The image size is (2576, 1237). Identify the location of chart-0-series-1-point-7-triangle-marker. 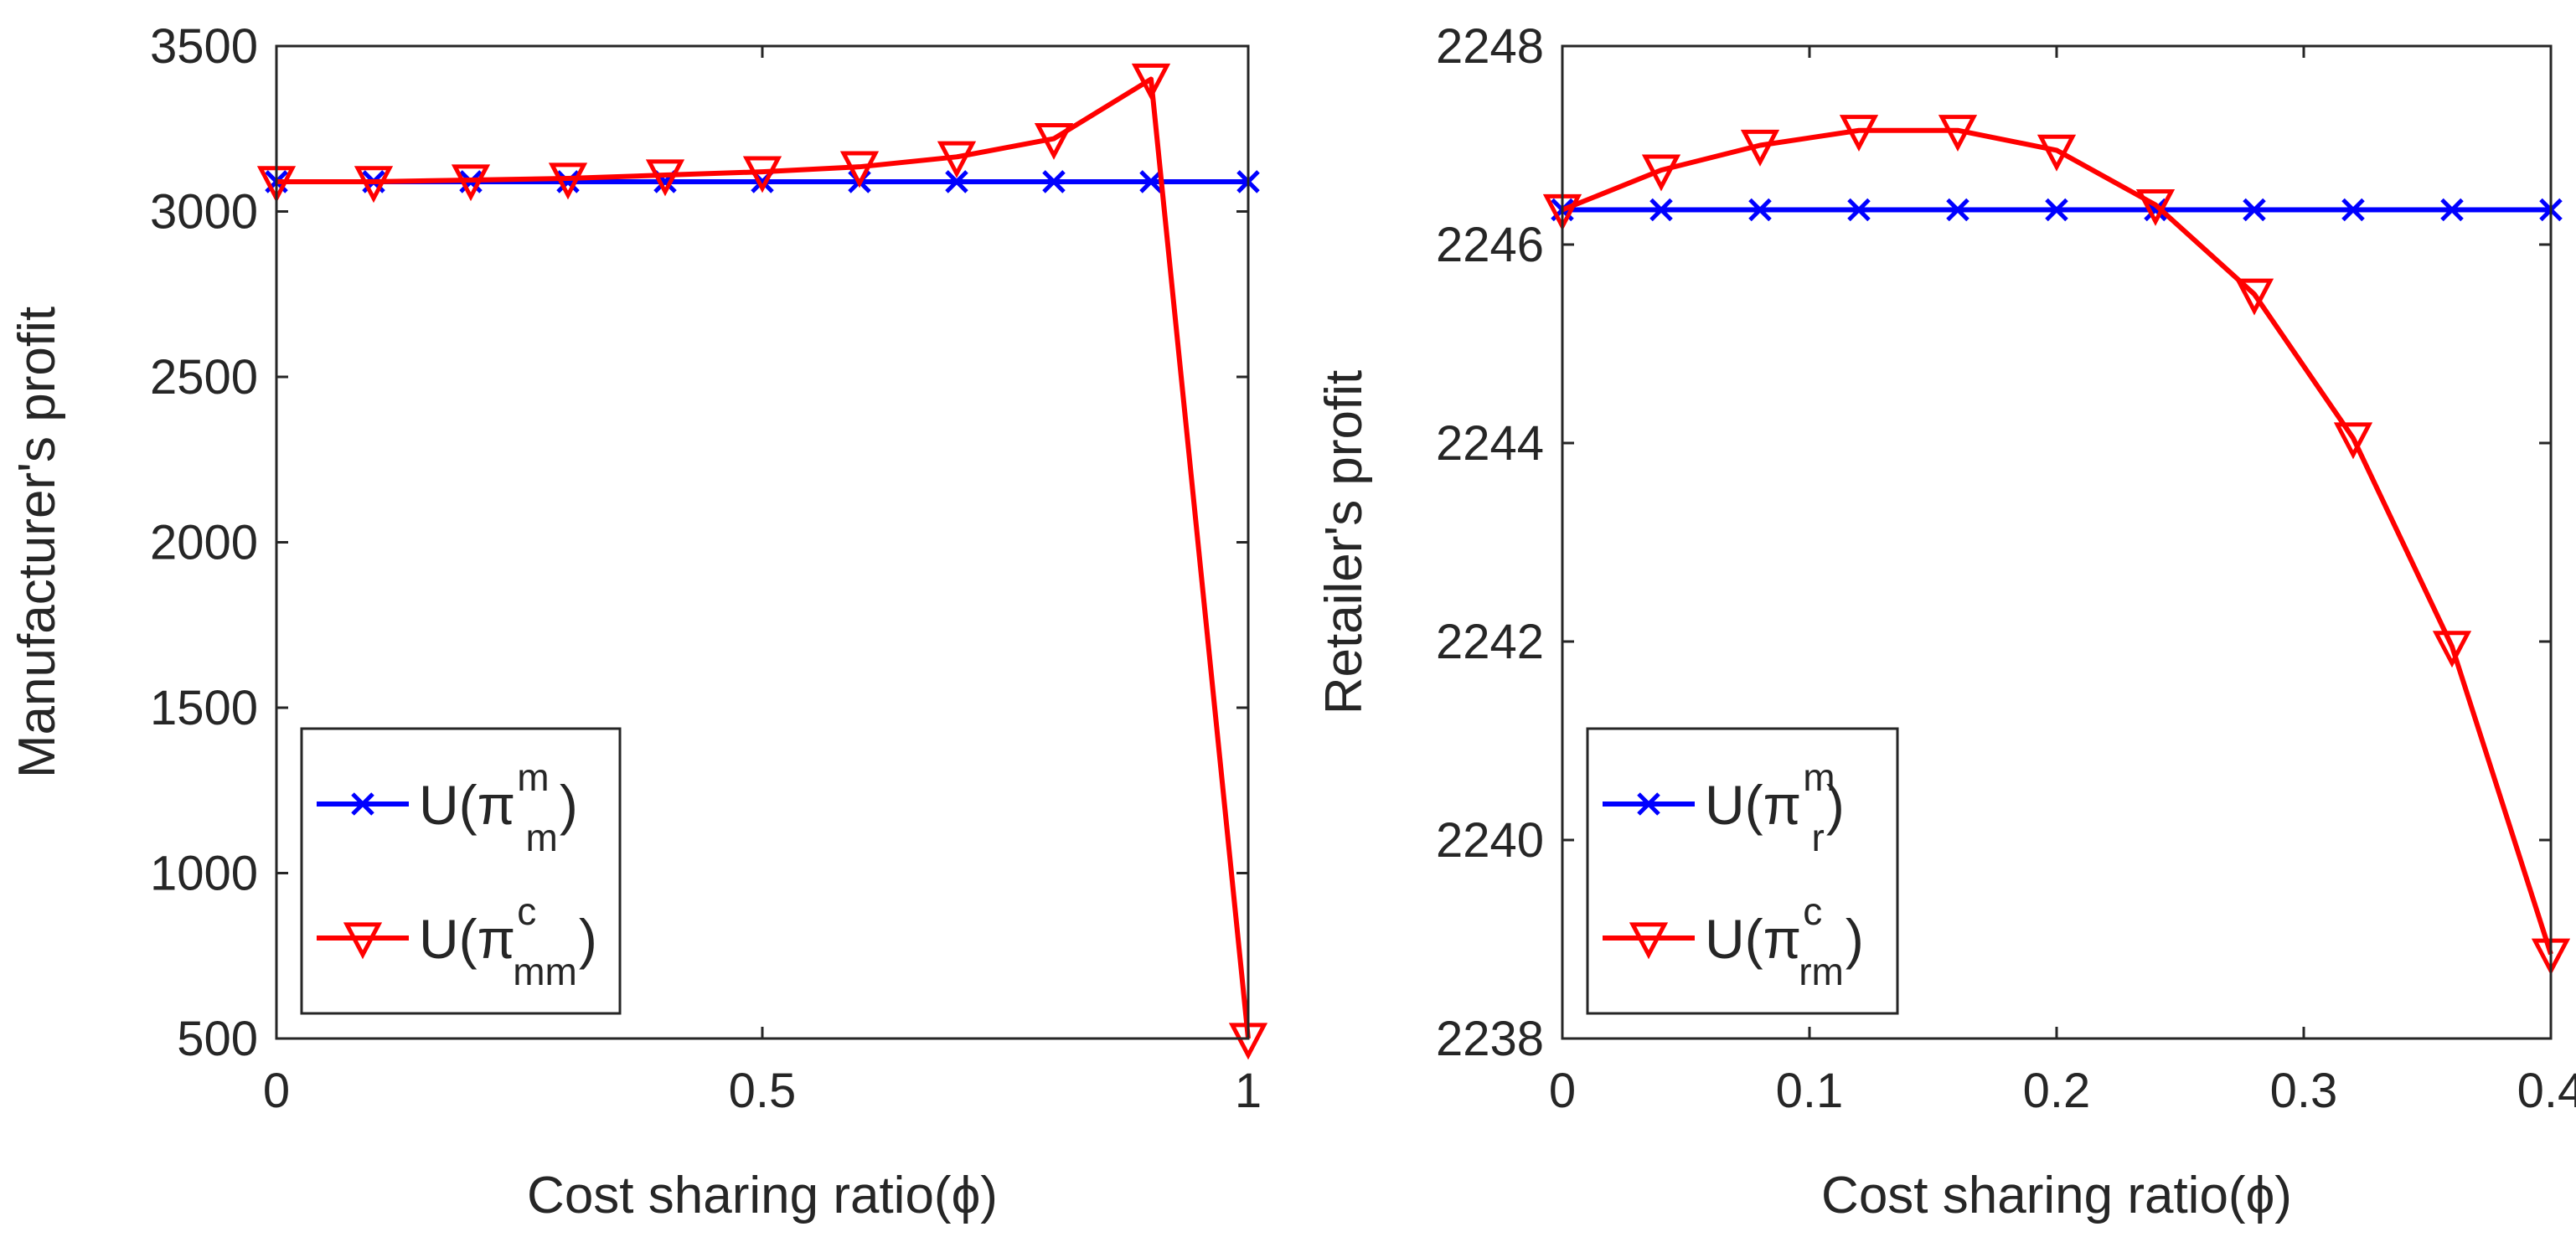
(957, 159).